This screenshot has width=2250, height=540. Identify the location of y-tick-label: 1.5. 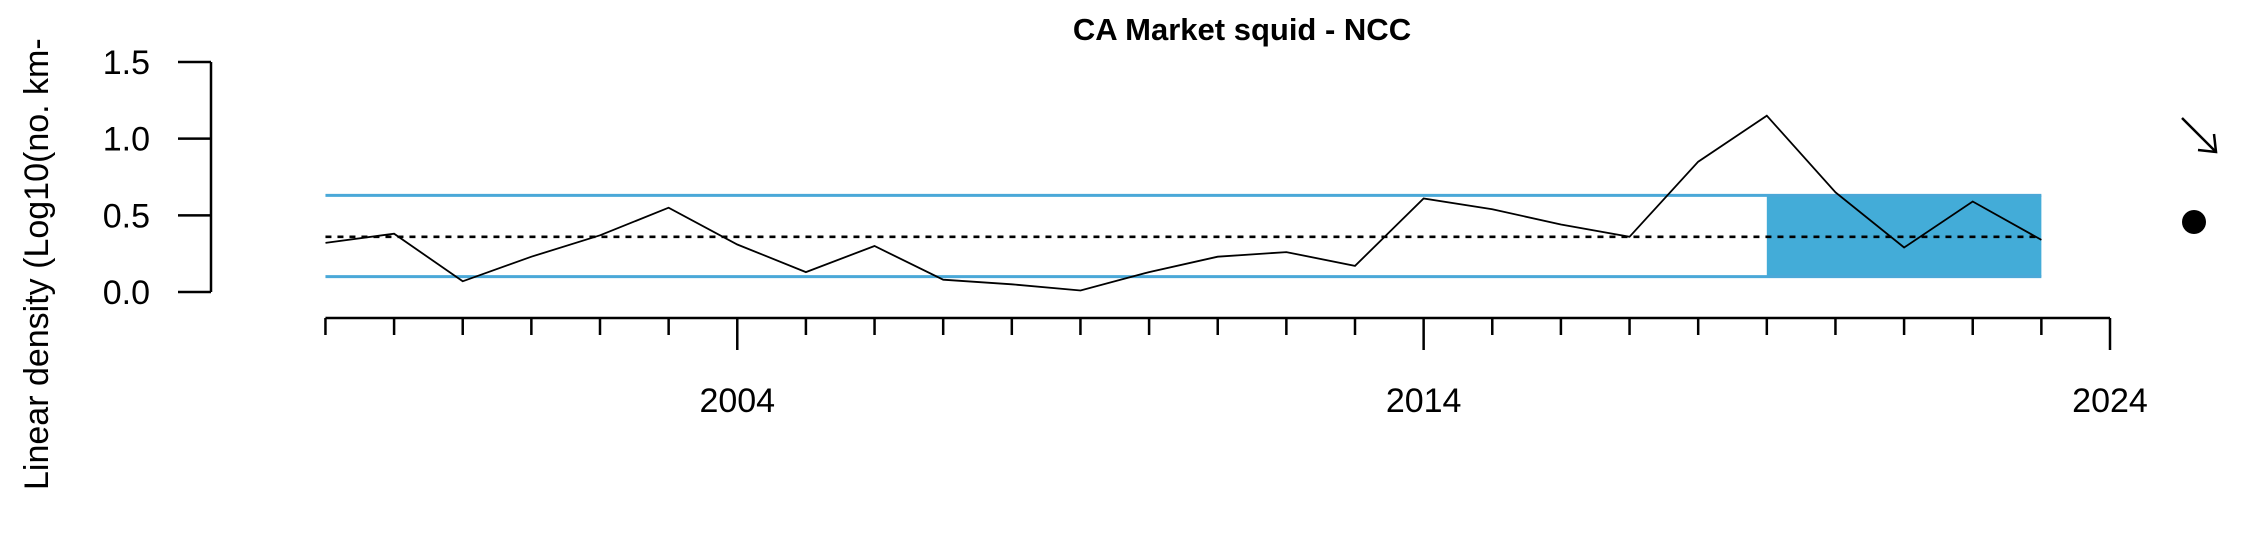
(126, 63).